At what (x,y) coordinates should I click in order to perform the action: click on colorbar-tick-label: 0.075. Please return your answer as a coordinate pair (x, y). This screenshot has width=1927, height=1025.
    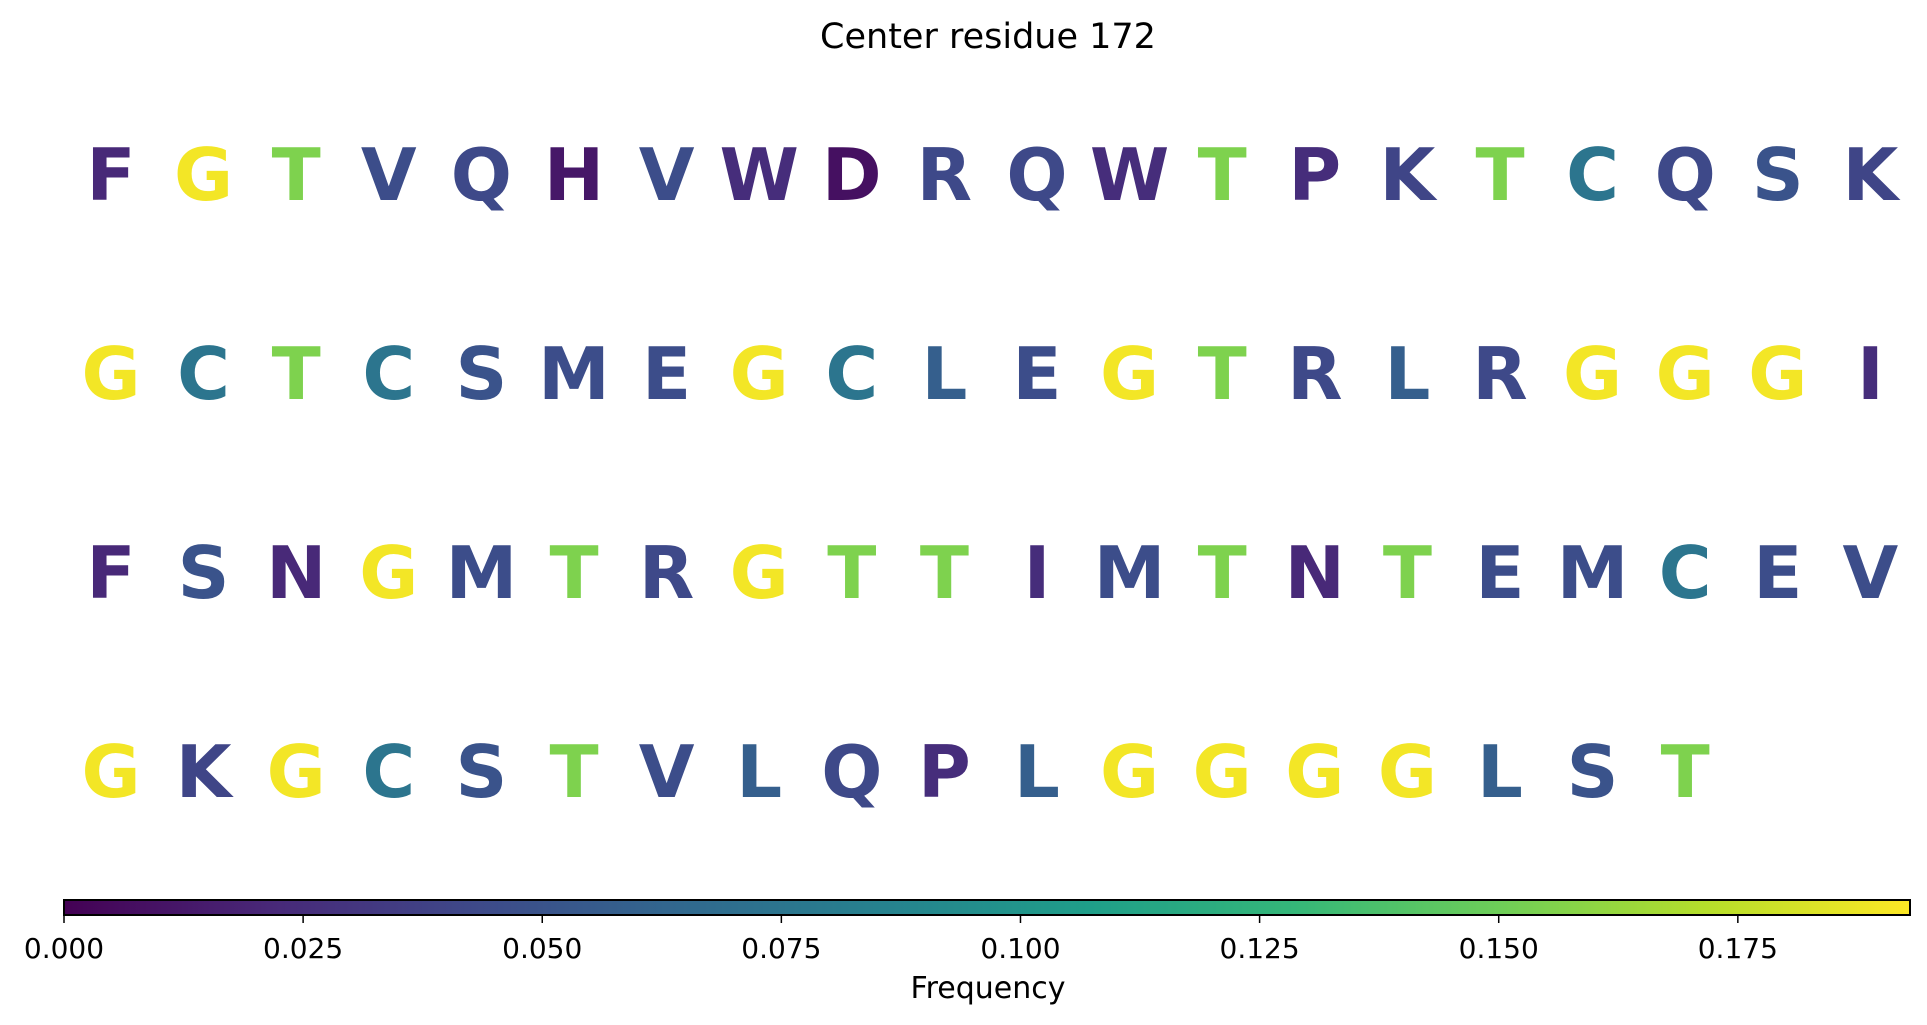
    Looking at the image, I should click on (781, 948).